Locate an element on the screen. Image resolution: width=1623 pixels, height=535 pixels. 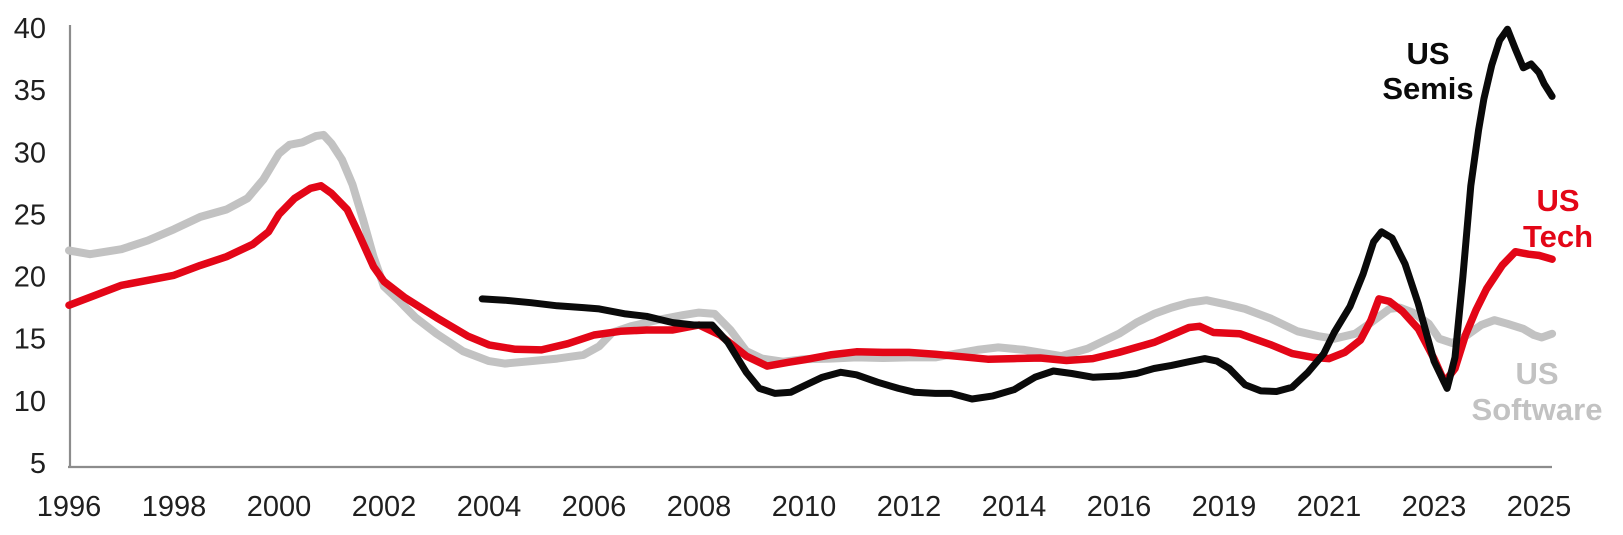
x-tick-label: 2002 is located at coordinates (384, 507).